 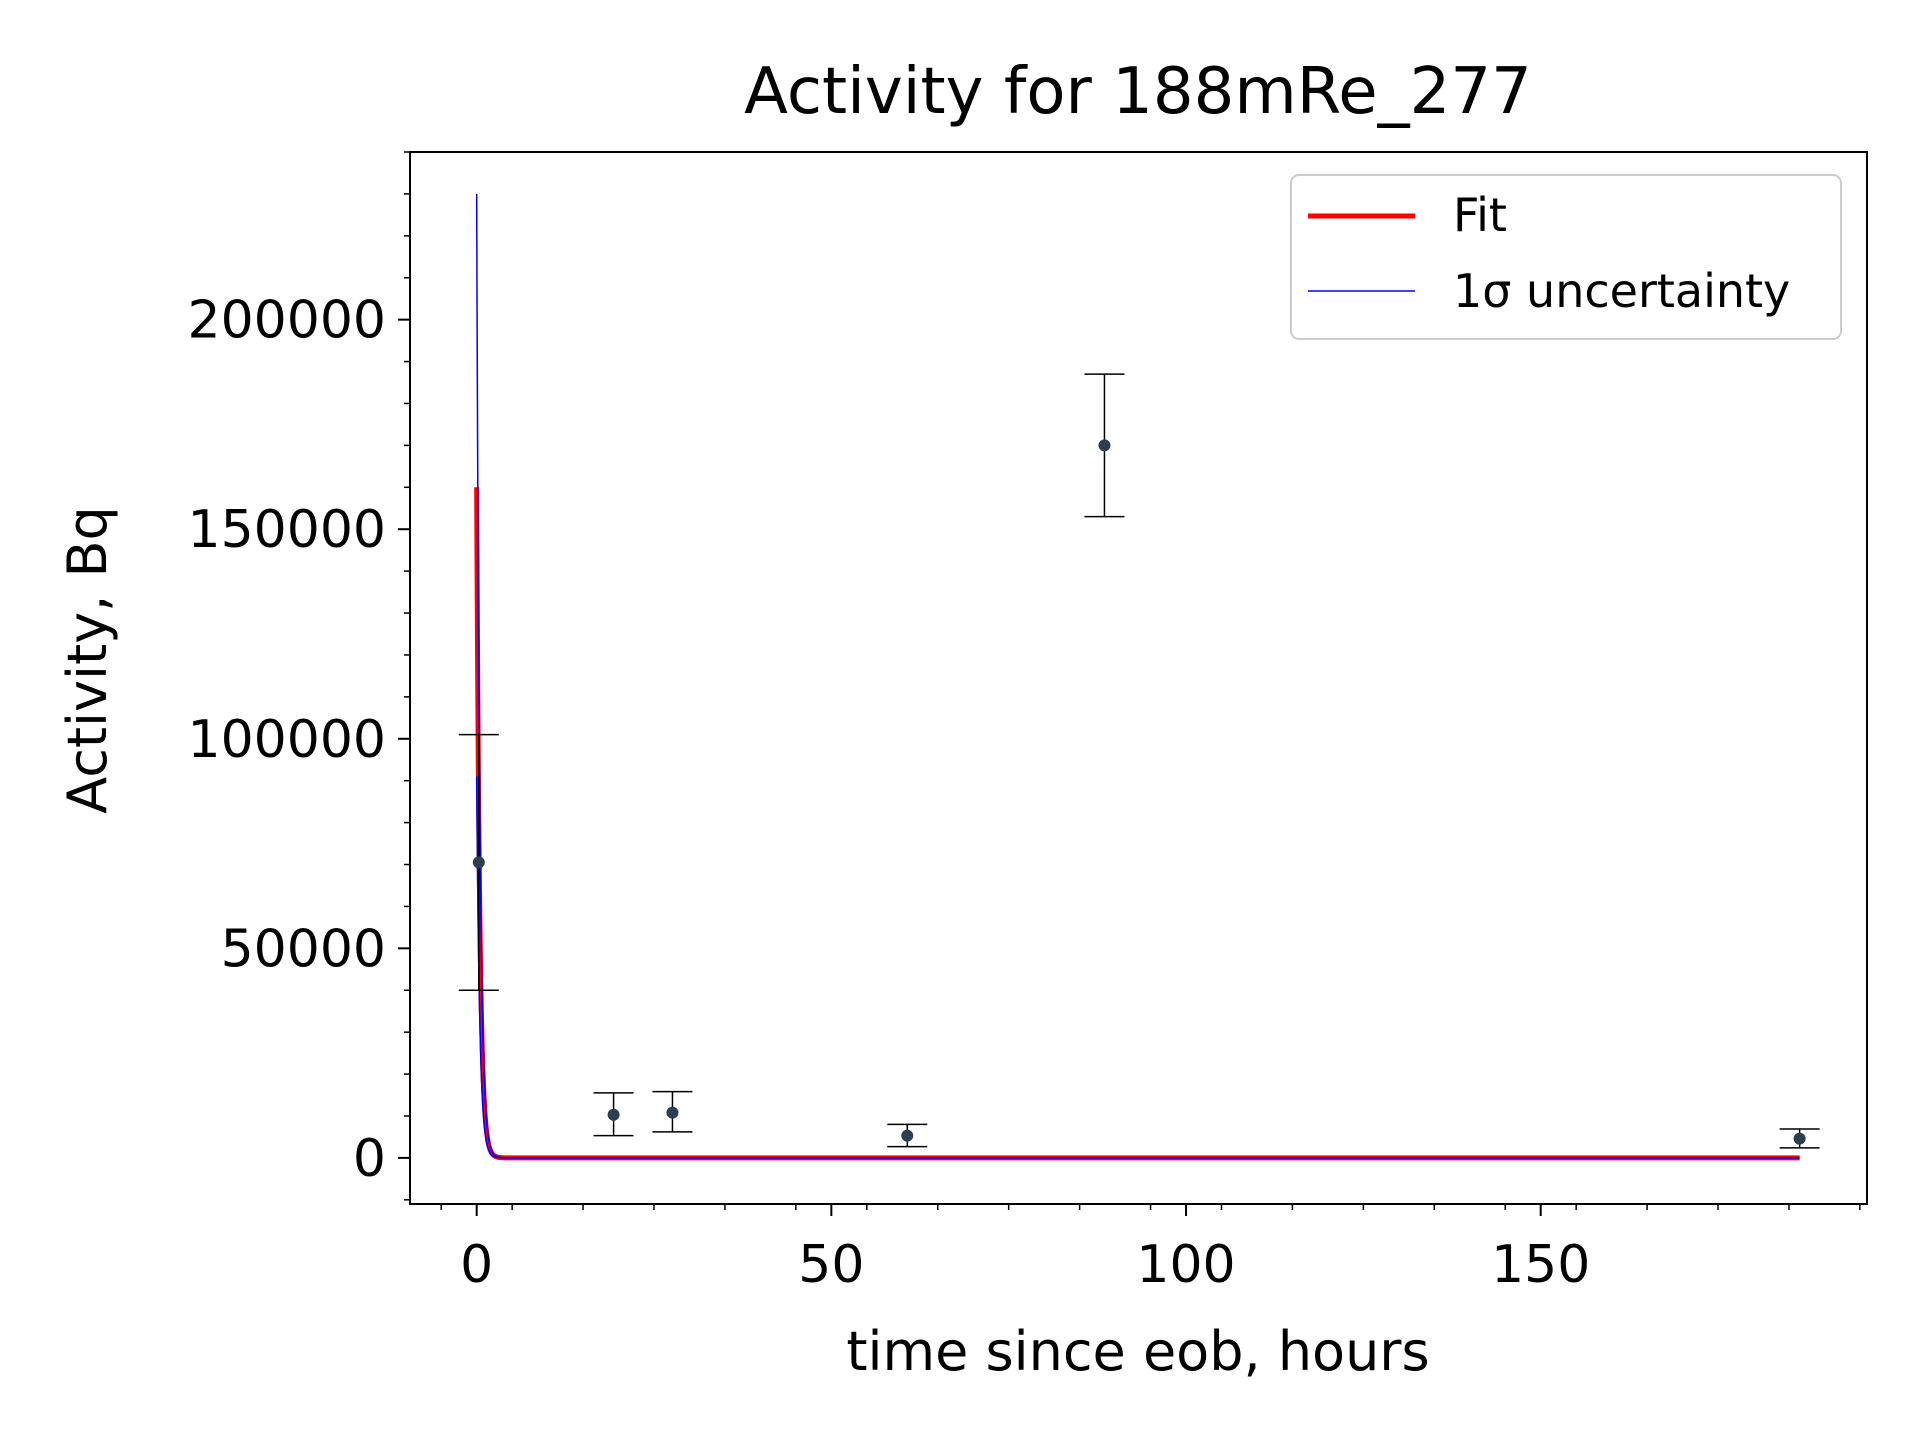 I want to click on chart-title: Activity for 188mRe_277, so click(x=1138, y=92).